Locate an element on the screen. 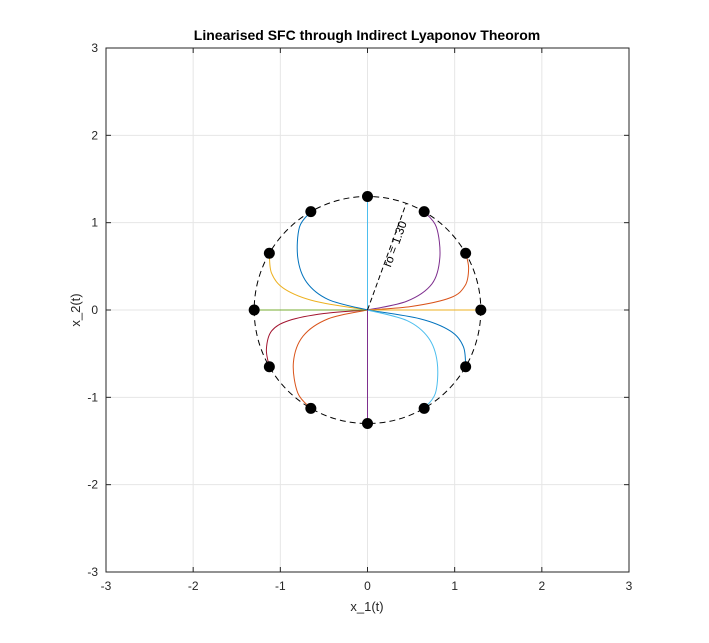 The height and width of the screenshot is (643, 709). x-tick-label: 0 is located at coordinates (367, 586).